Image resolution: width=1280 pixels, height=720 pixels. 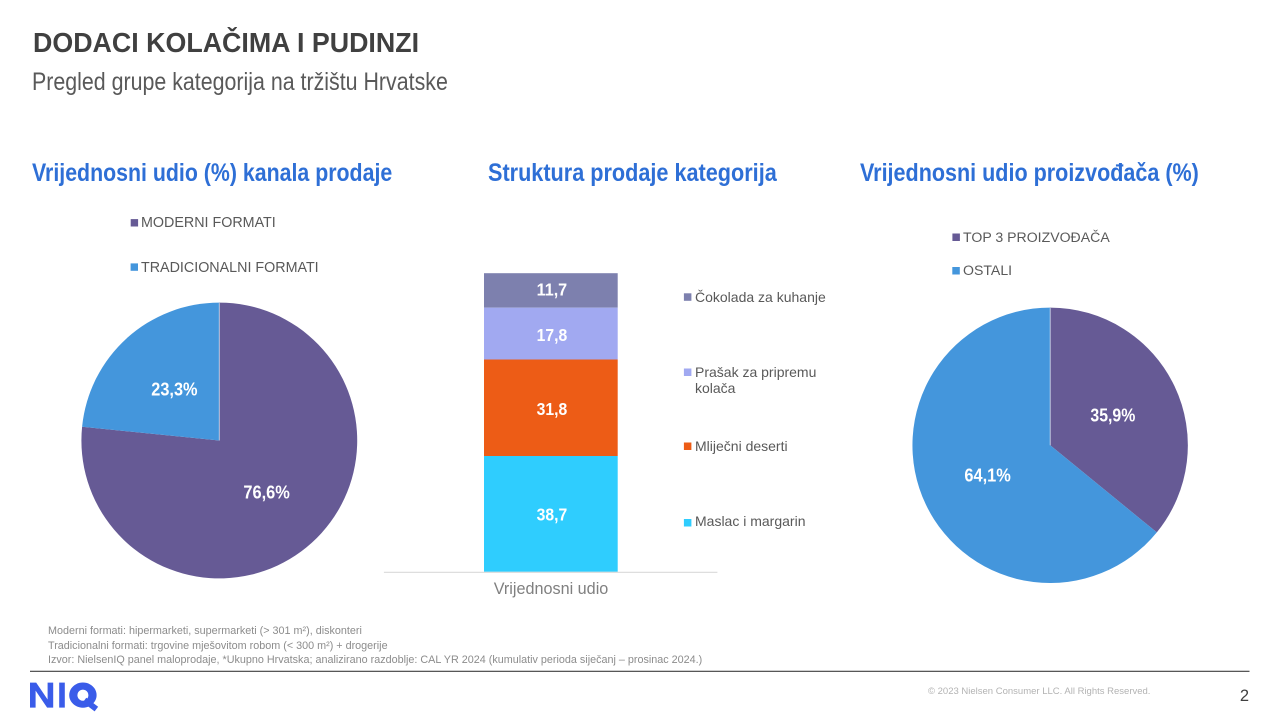 I want to click on svg-text: 17,8, so click(x=552, y=335).